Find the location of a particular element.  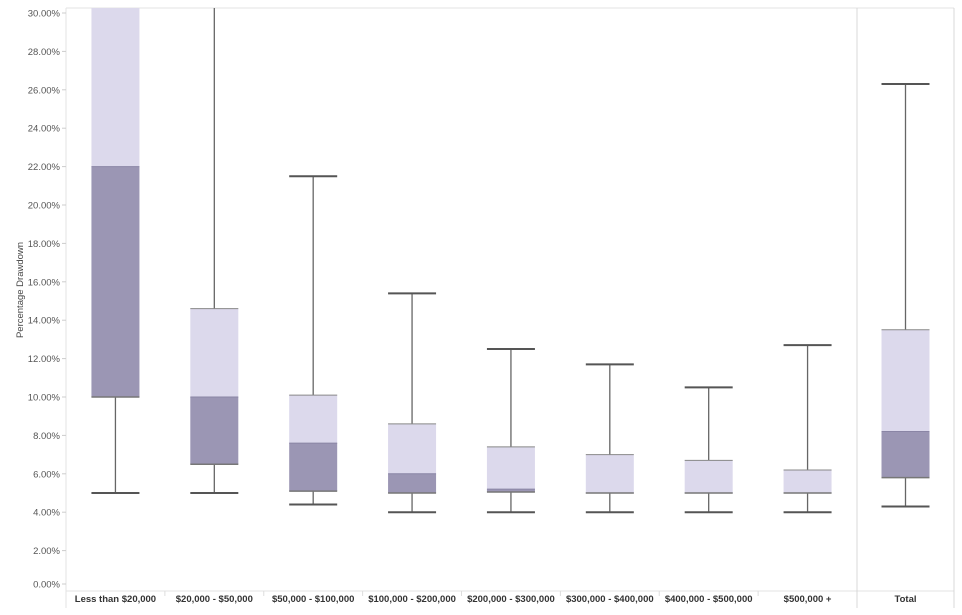

y-tick-label: 18.00% is located at coordinates (44, 244).